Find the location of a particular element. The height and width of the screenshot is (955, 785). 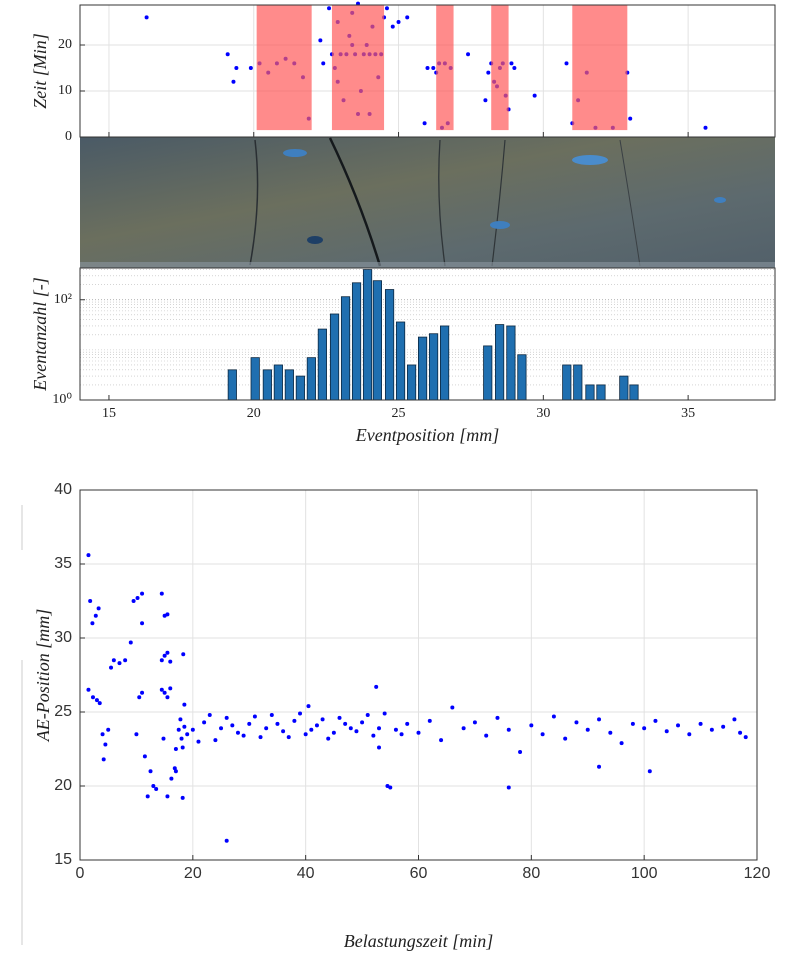

y-axis-label: Eventanzahl [-] is located at coordinates (40, 334).